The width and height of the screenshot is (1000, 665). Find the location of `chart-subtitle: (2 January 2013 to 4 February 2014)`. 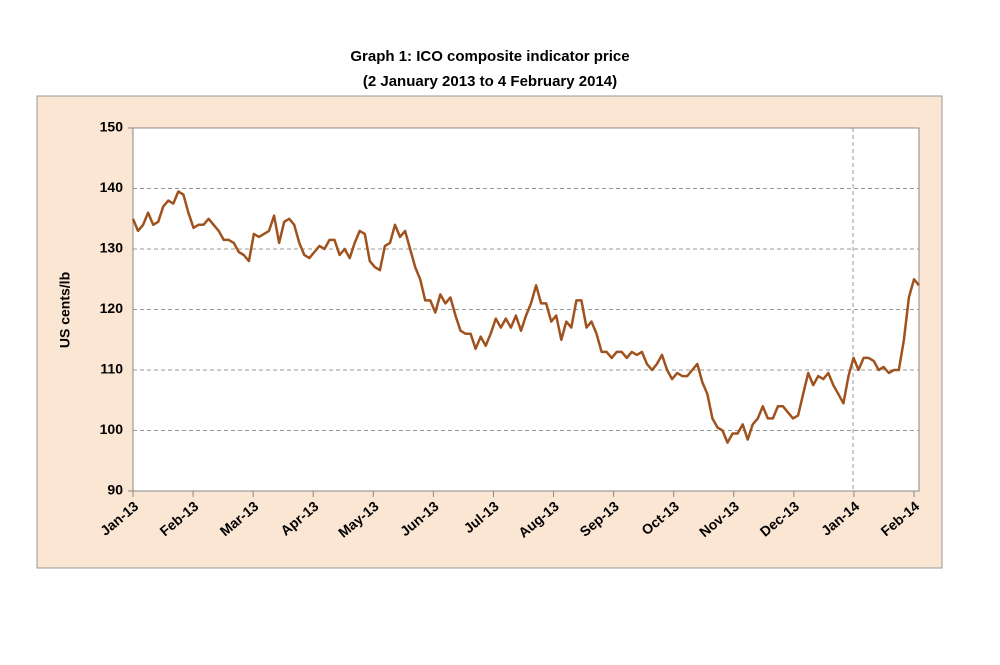

chart-subtitle: (2 January 2013 to 4 February 2014) is located at coordinates (490, 81).